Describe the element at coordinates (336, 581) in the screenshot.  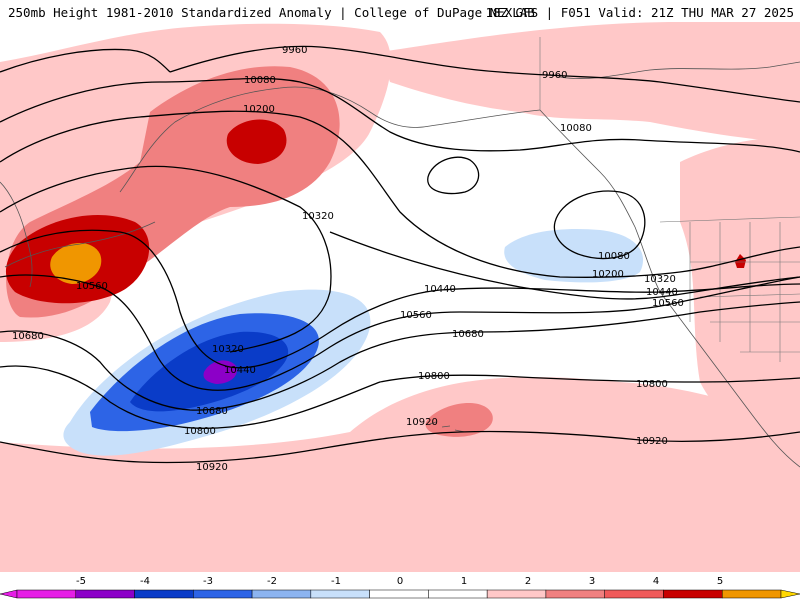
I see `colorbar-tick: -1` at that location.